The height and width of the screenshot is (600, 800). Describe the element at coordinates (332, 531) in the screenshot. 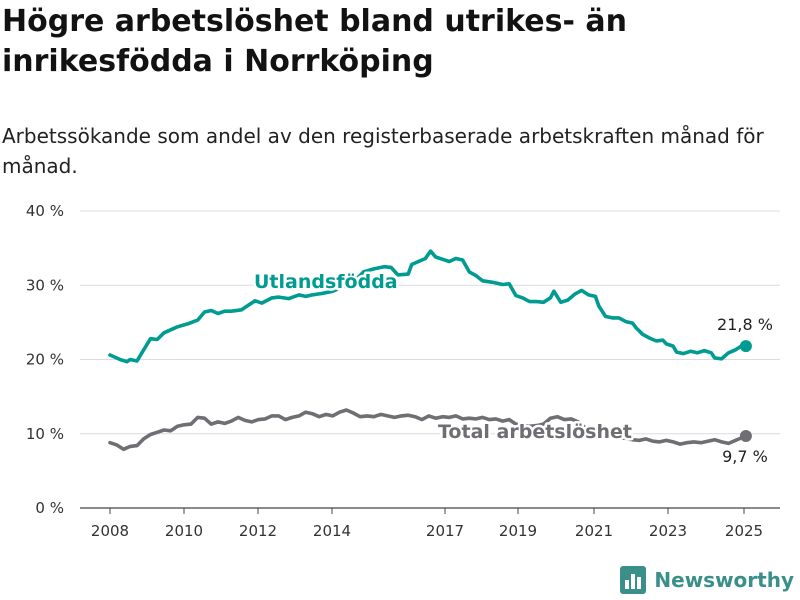

I see `x-tick-label: 2014` at that location.